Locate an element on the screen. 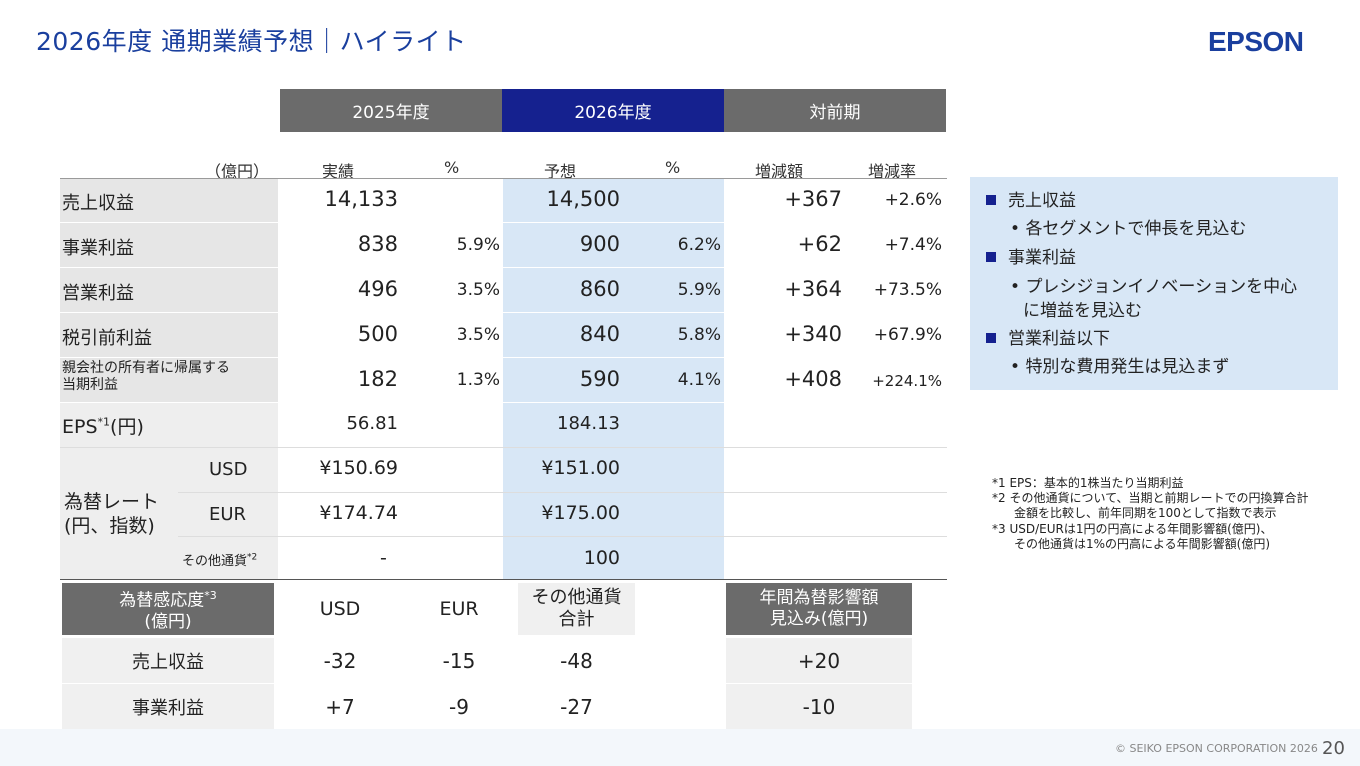 The image size is (1360, 766). eps-actual: 56.81 is located at coordinates (372, 423).